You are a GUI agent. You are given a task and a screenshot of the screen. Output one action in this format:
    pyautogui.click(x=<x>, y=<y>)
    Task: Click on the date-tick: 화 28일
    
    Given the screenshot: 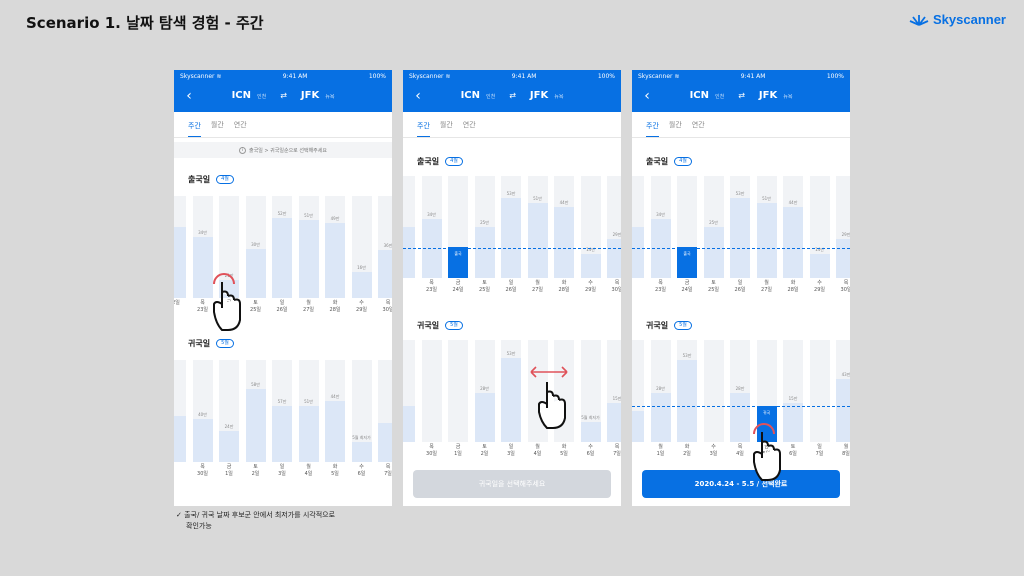 What is the action you would take?
    pyautogui.click(x=335, y=306)
    